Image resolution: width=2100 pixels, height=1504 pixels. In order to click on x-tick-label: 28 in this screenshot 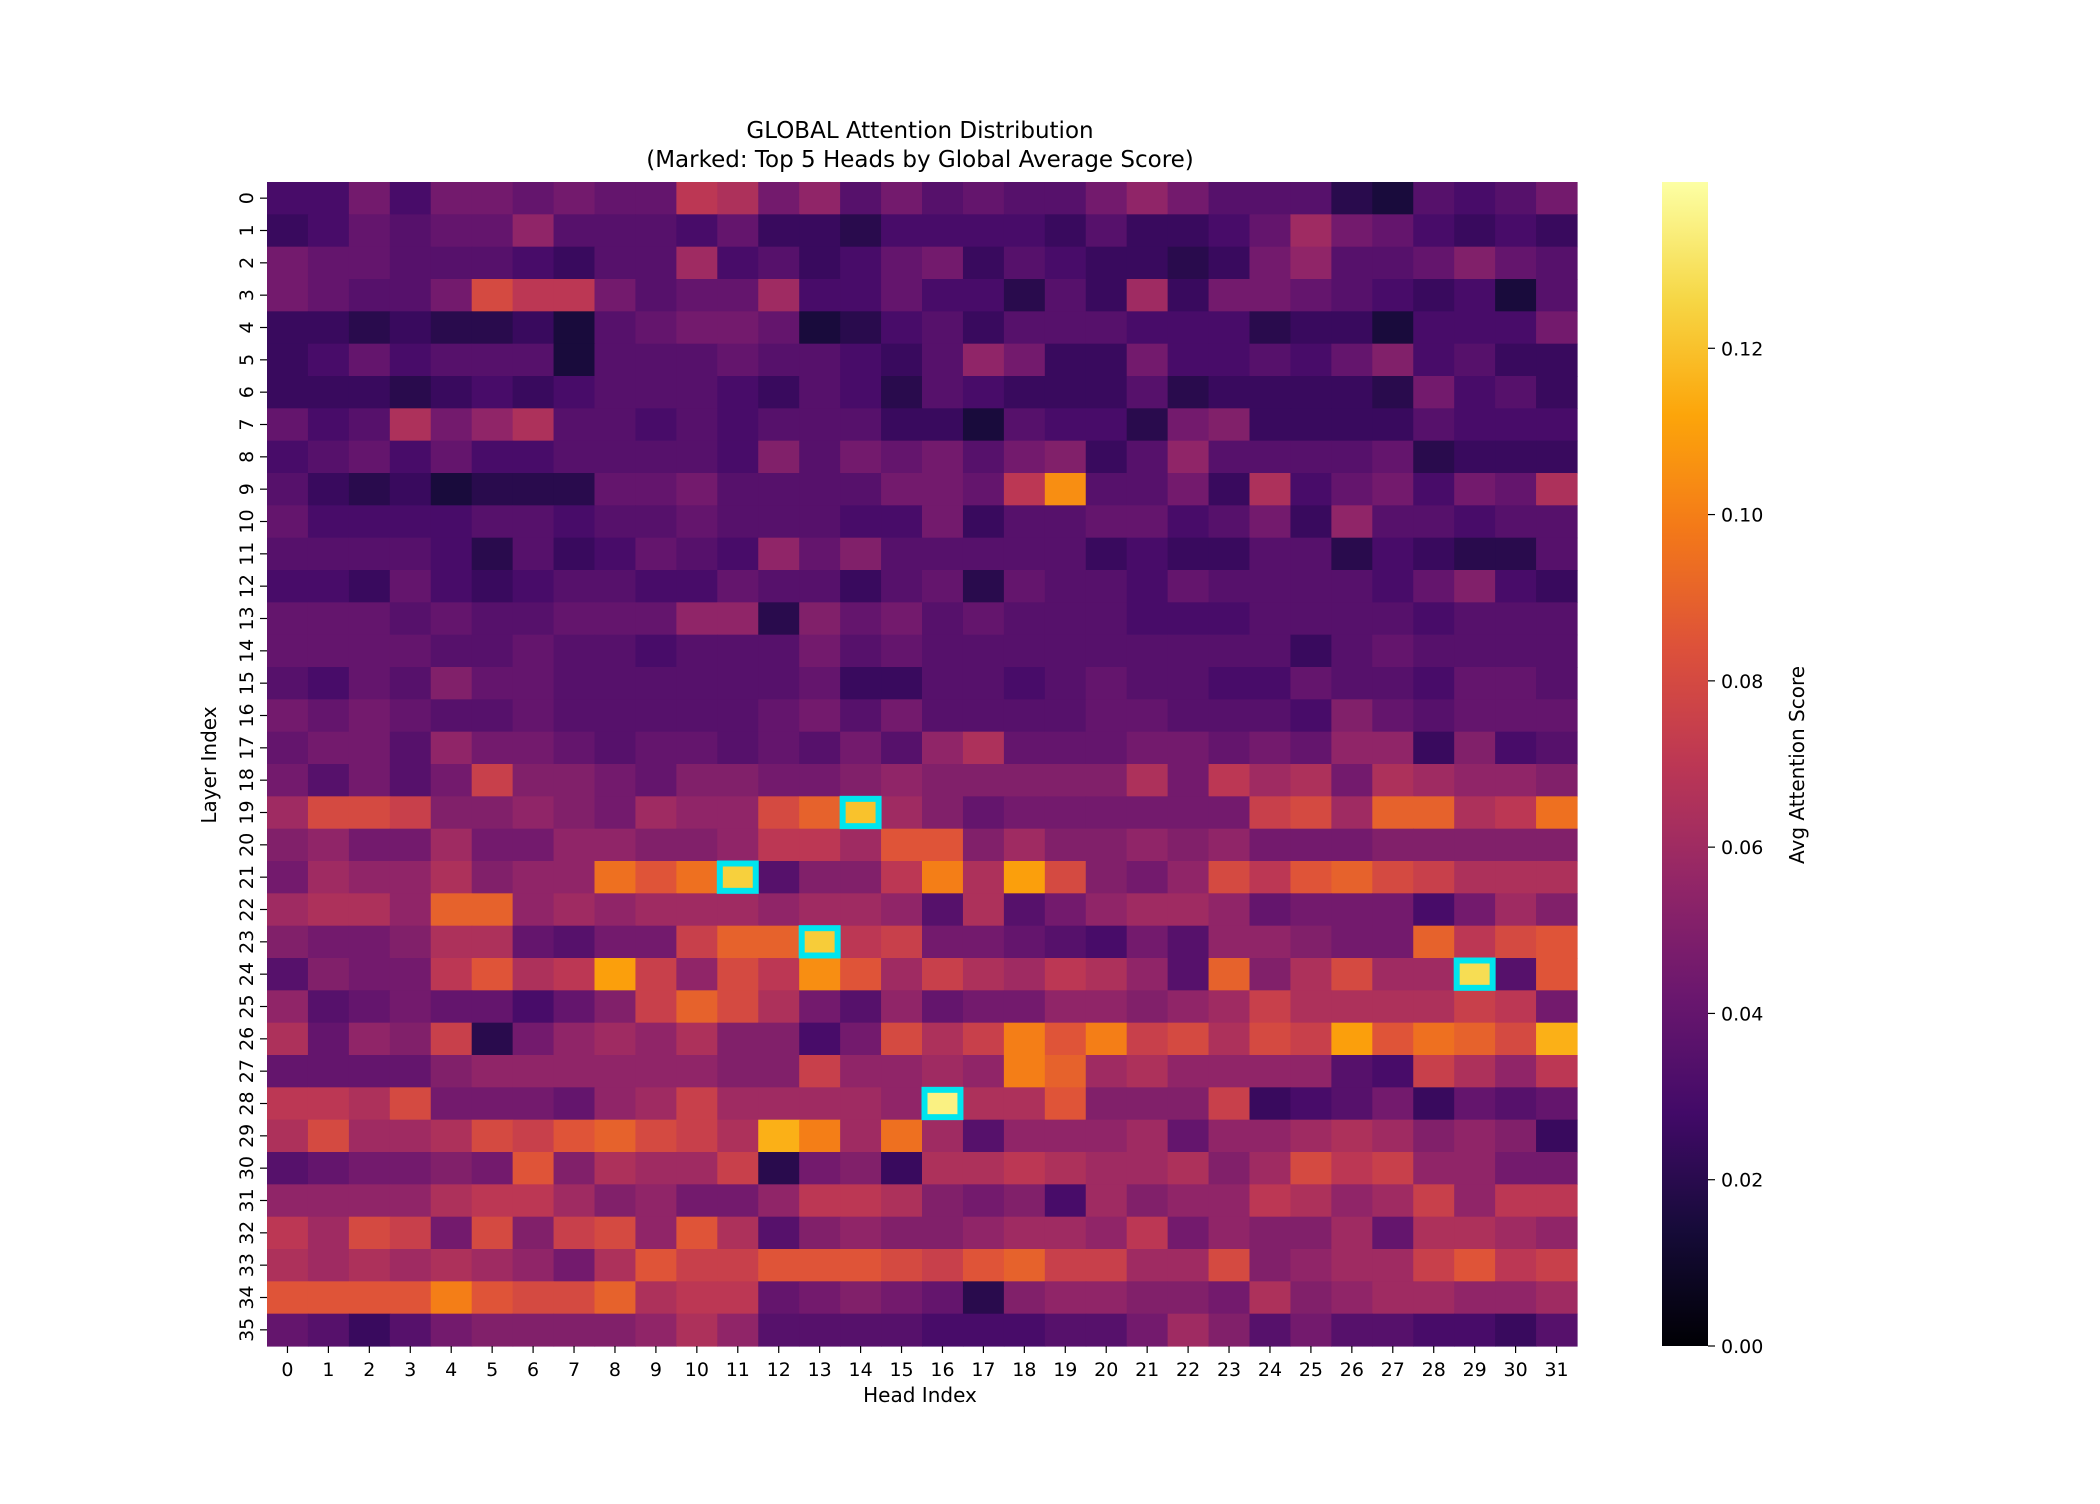, I will do `click(1434, 1370)`.